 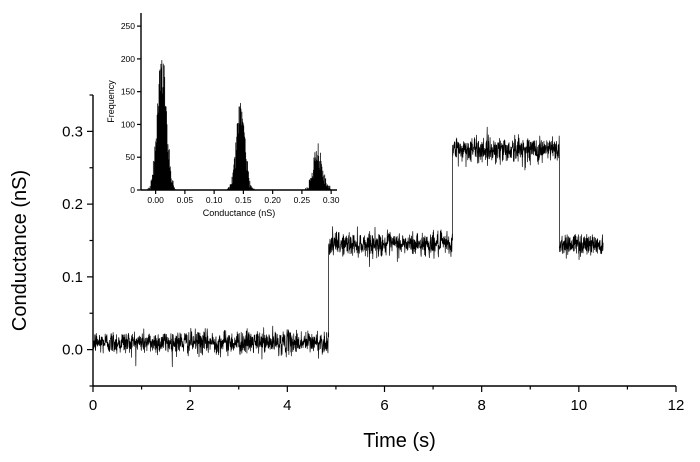 What do you see at coordinates (20, 250) in the screenshot?
I see `y-axis-title: Conductance (nS)` at bounding box center [20, 250].